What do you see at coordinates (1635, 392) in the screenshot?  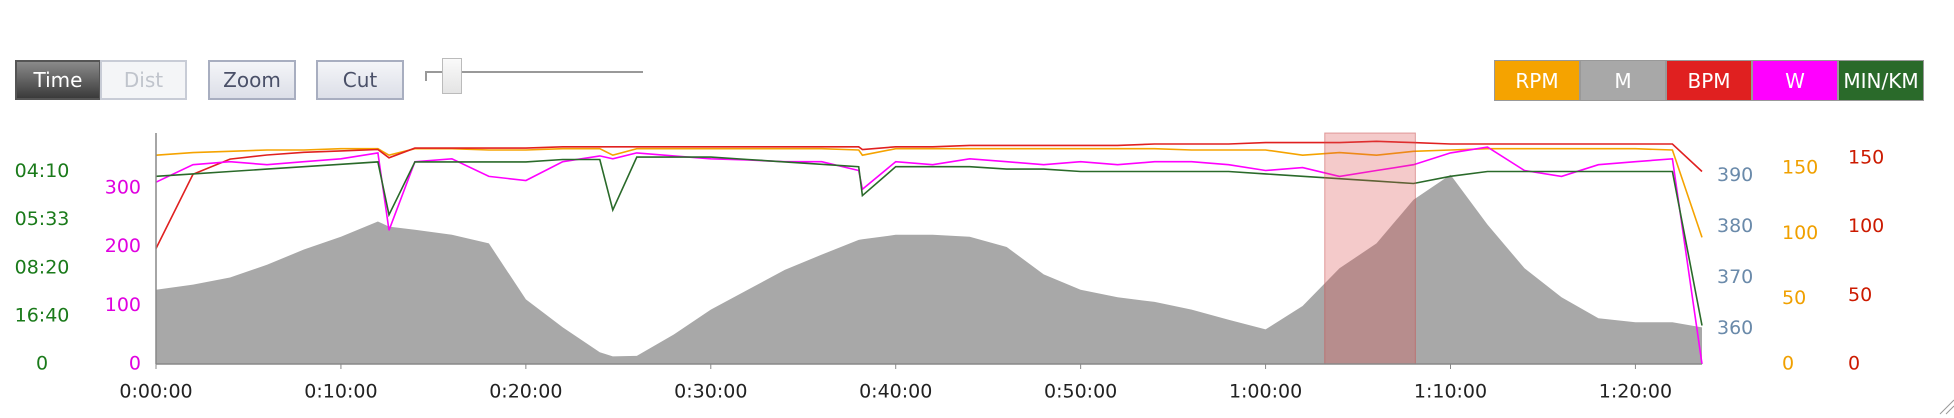 I see `x-tick-label: 1:20:00` at bounding box center [1635, 392].